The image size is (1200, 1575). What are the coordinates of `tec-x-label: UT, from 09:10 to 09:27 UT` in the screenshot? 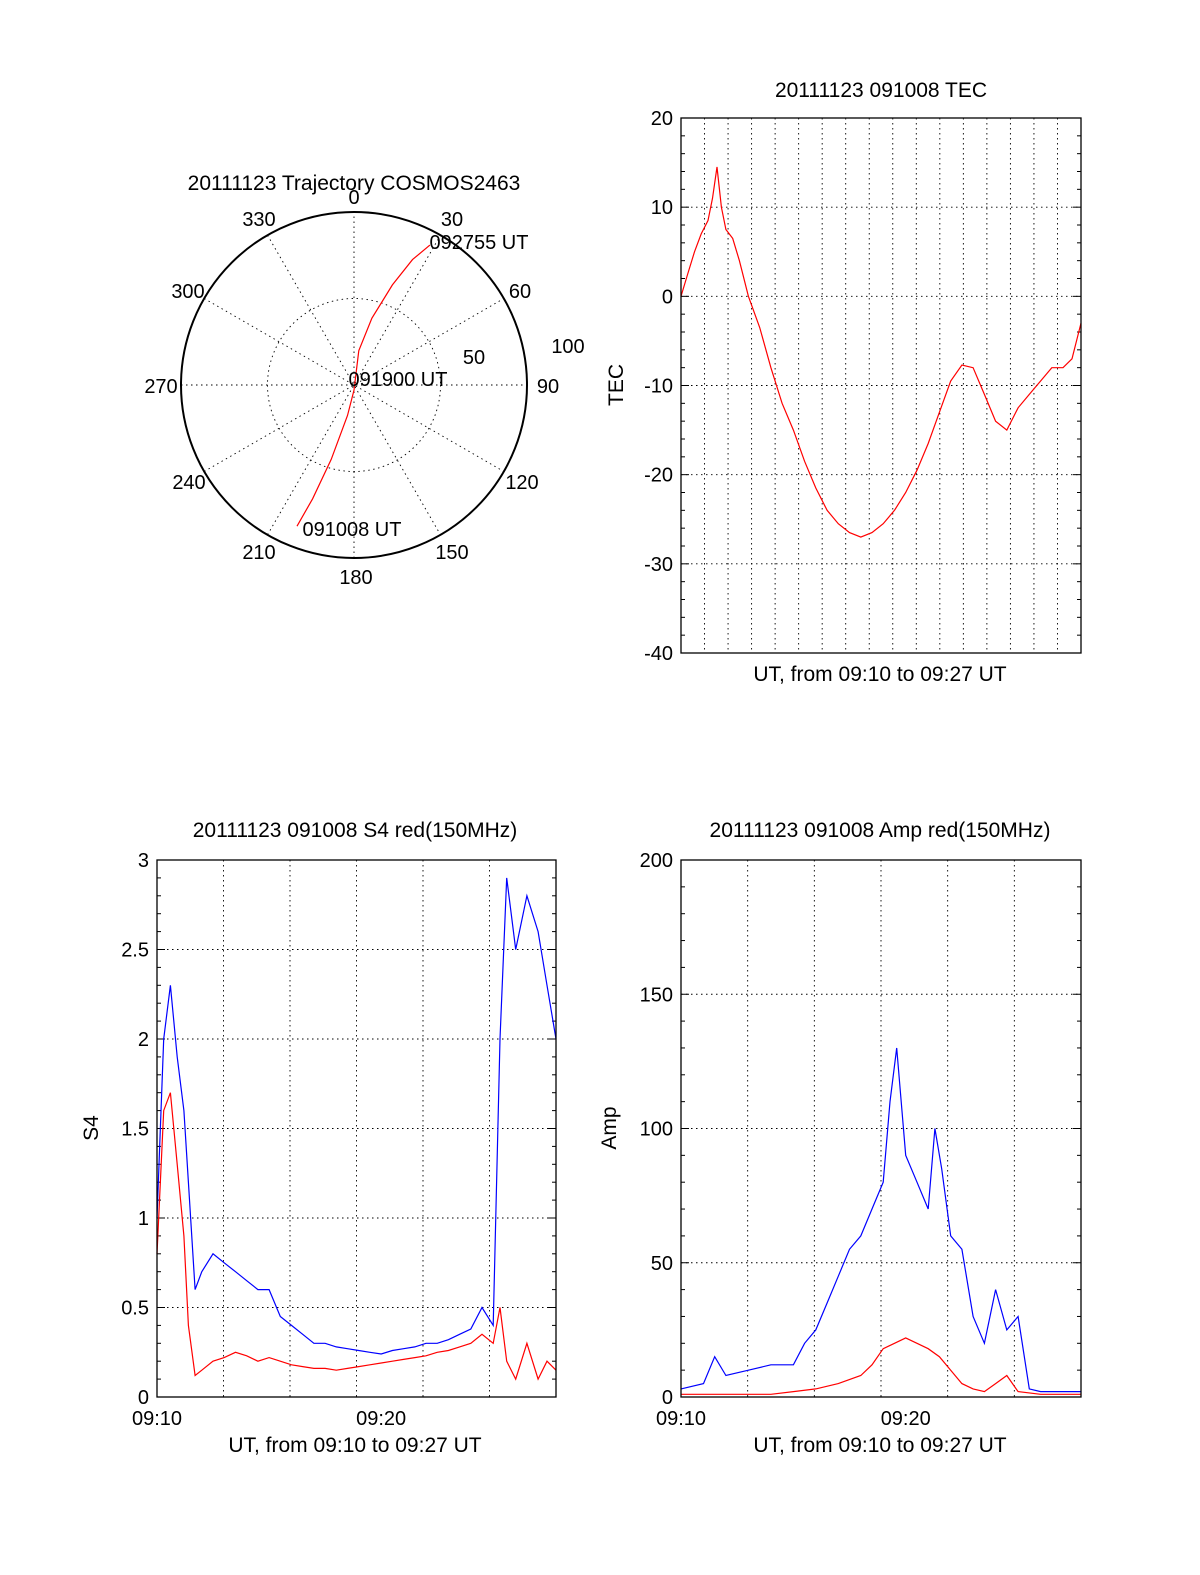 It's located at (879, 674).